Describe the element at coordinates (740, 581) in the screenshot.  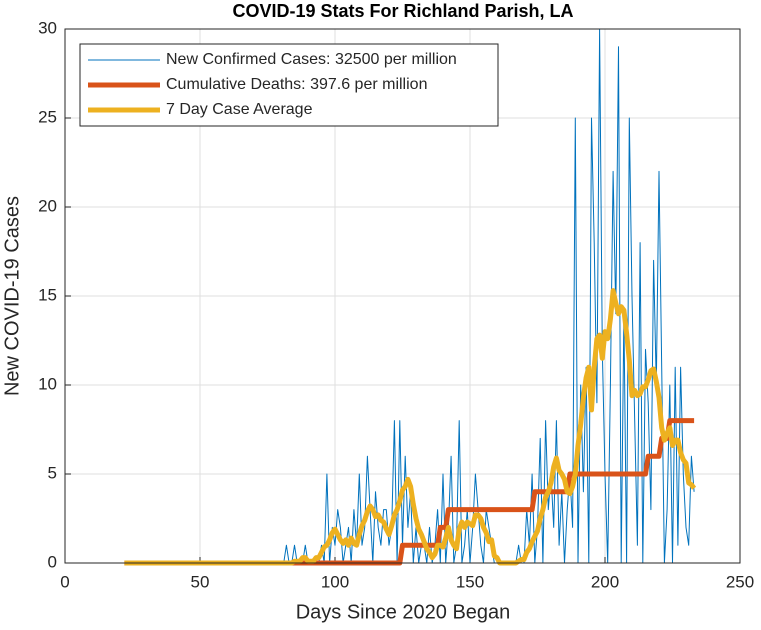
I see `x-tick-label: 250` at that location.